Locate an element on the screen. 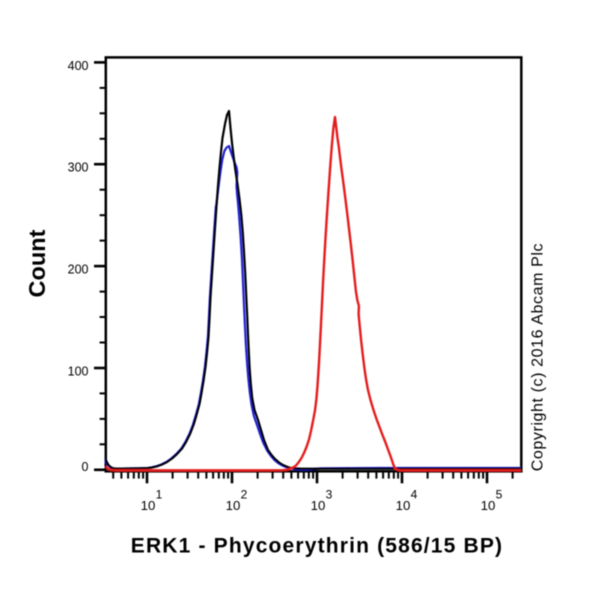  svg-text: 2 is located at coordinates (244, 494).